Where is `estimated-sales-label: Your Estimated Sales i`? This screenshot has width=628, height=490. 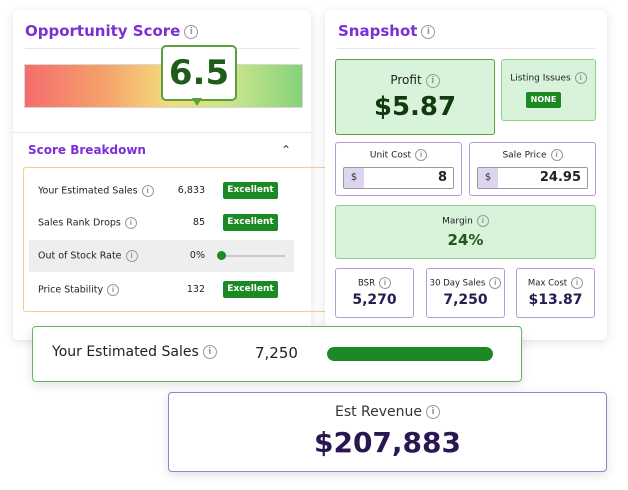
estimated-sales-label: Your Estimated Sales i is located at coordinates (134, 352).